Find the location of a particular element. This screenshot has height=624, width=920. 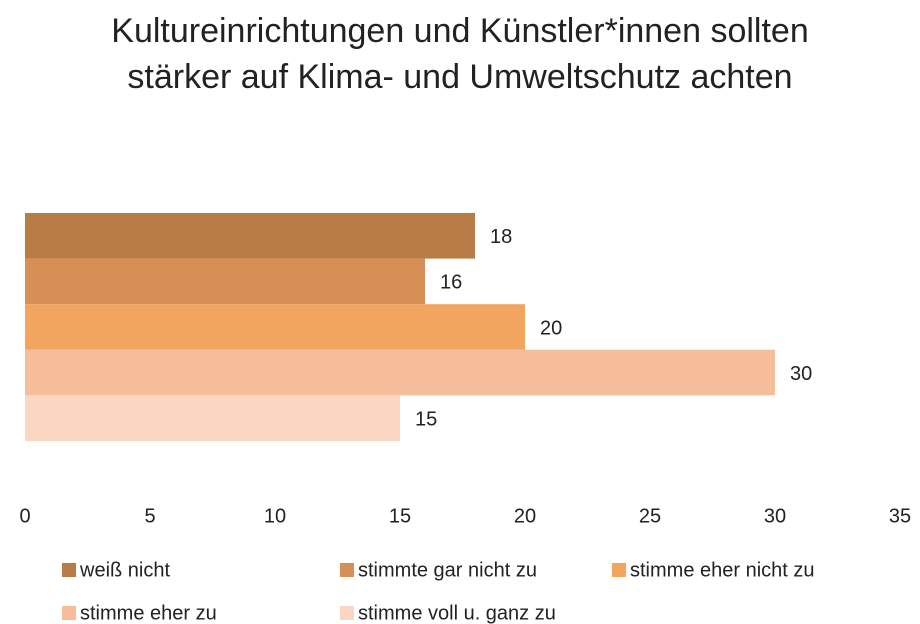

x-tick-label: 15 is located at coordinates (400, 516).